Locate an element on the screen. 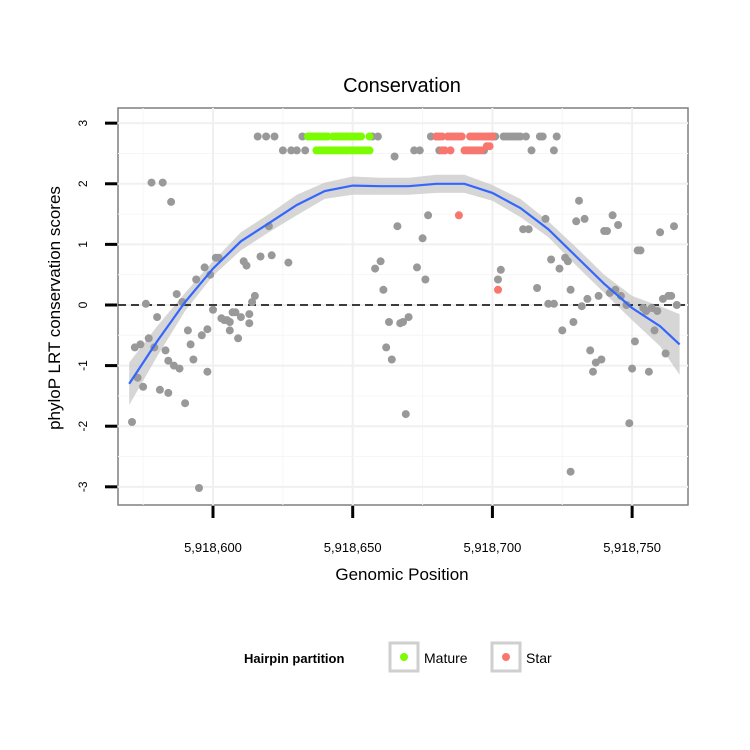 This screenshot has height=750, width=750. x-axis-ticks: 5,918,600 5,918,650 5,918,700 5,918,750 is located at coordinates (422, 530).